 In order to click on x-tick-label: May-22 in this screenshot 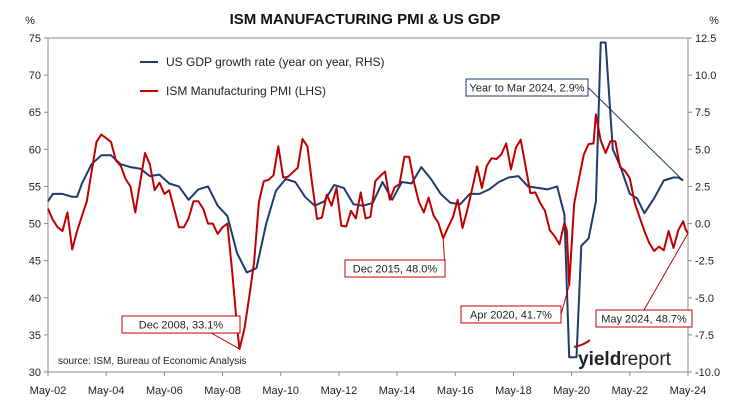, I will do `click(629, 391)`.